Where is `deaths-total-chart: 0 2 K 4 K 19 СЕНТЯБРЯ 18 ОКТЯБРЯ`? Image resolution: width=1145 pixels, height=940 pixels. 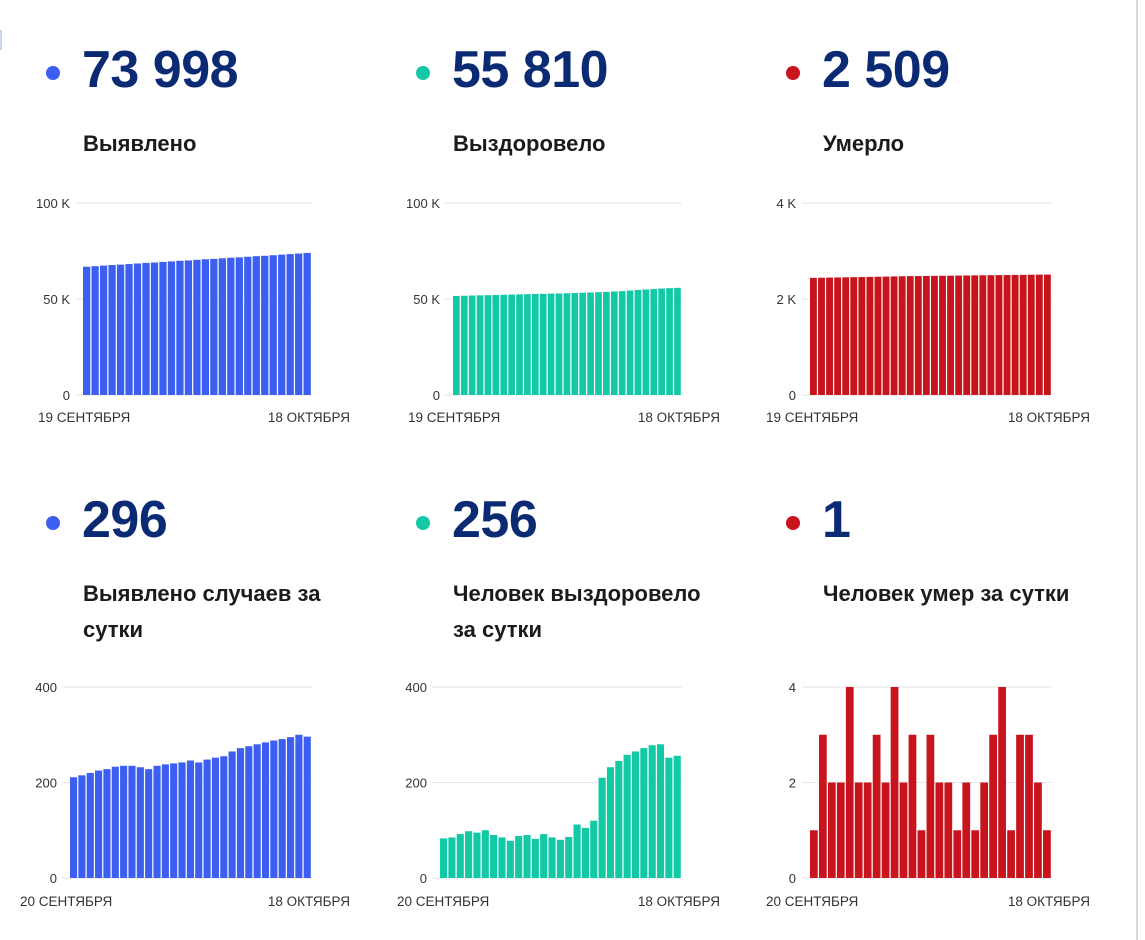 deaths-total-chart: 0 2 K 4 K 19 СЕНТЯБРЯ 18 ОКТЯБРЯ is located at coordinates (928, 310).